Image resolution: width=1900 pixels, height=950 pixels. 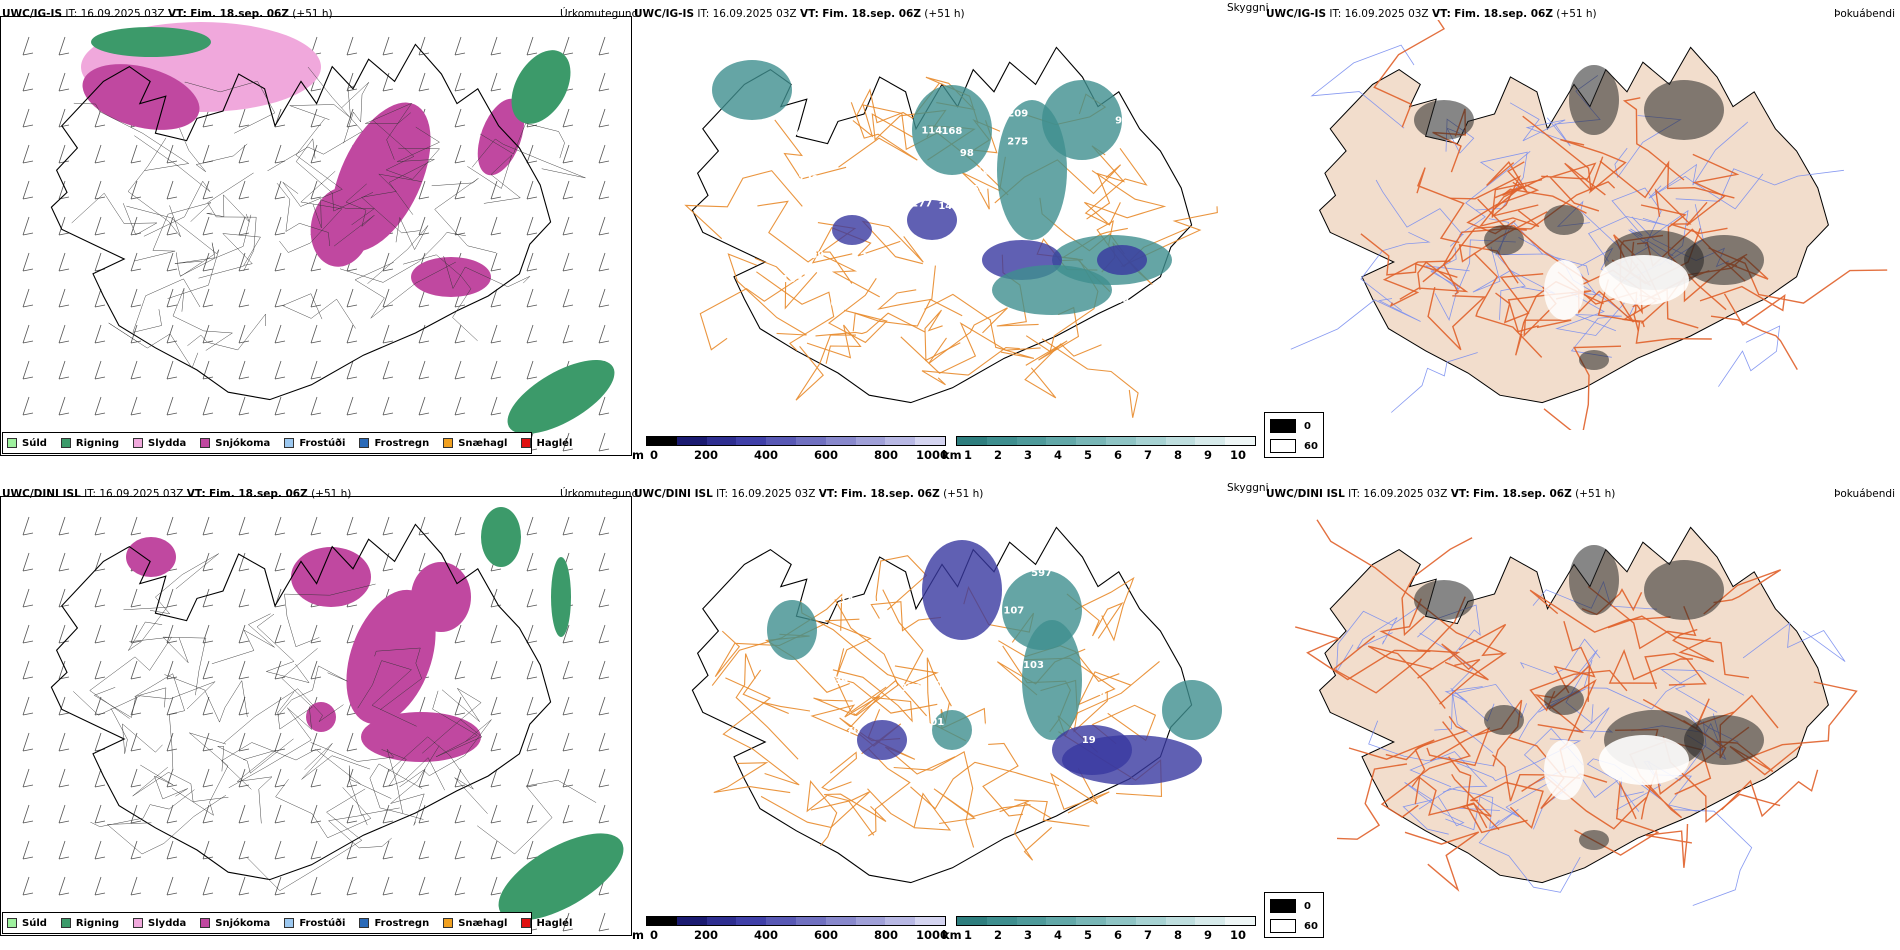 I want to click on legend-item: Súld, so click(x=27, y=923).